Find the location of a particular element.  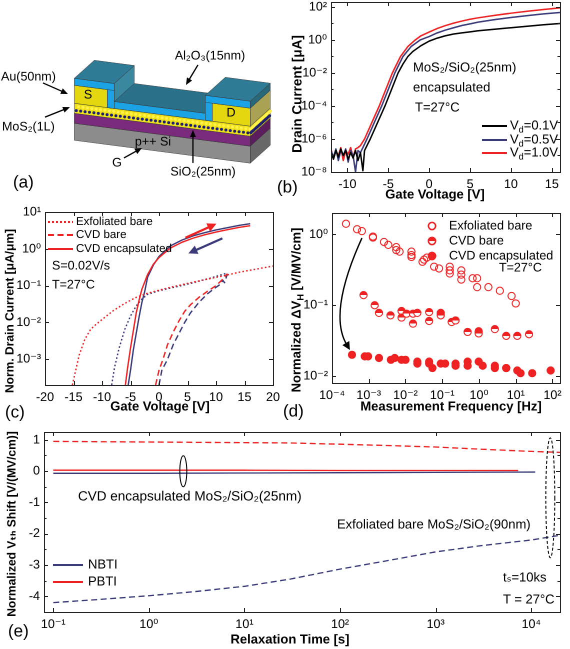

y-axis-title: Normalized Vₜₕ Shift [V/(MV/cm)] is located at coordinates (11, 524).